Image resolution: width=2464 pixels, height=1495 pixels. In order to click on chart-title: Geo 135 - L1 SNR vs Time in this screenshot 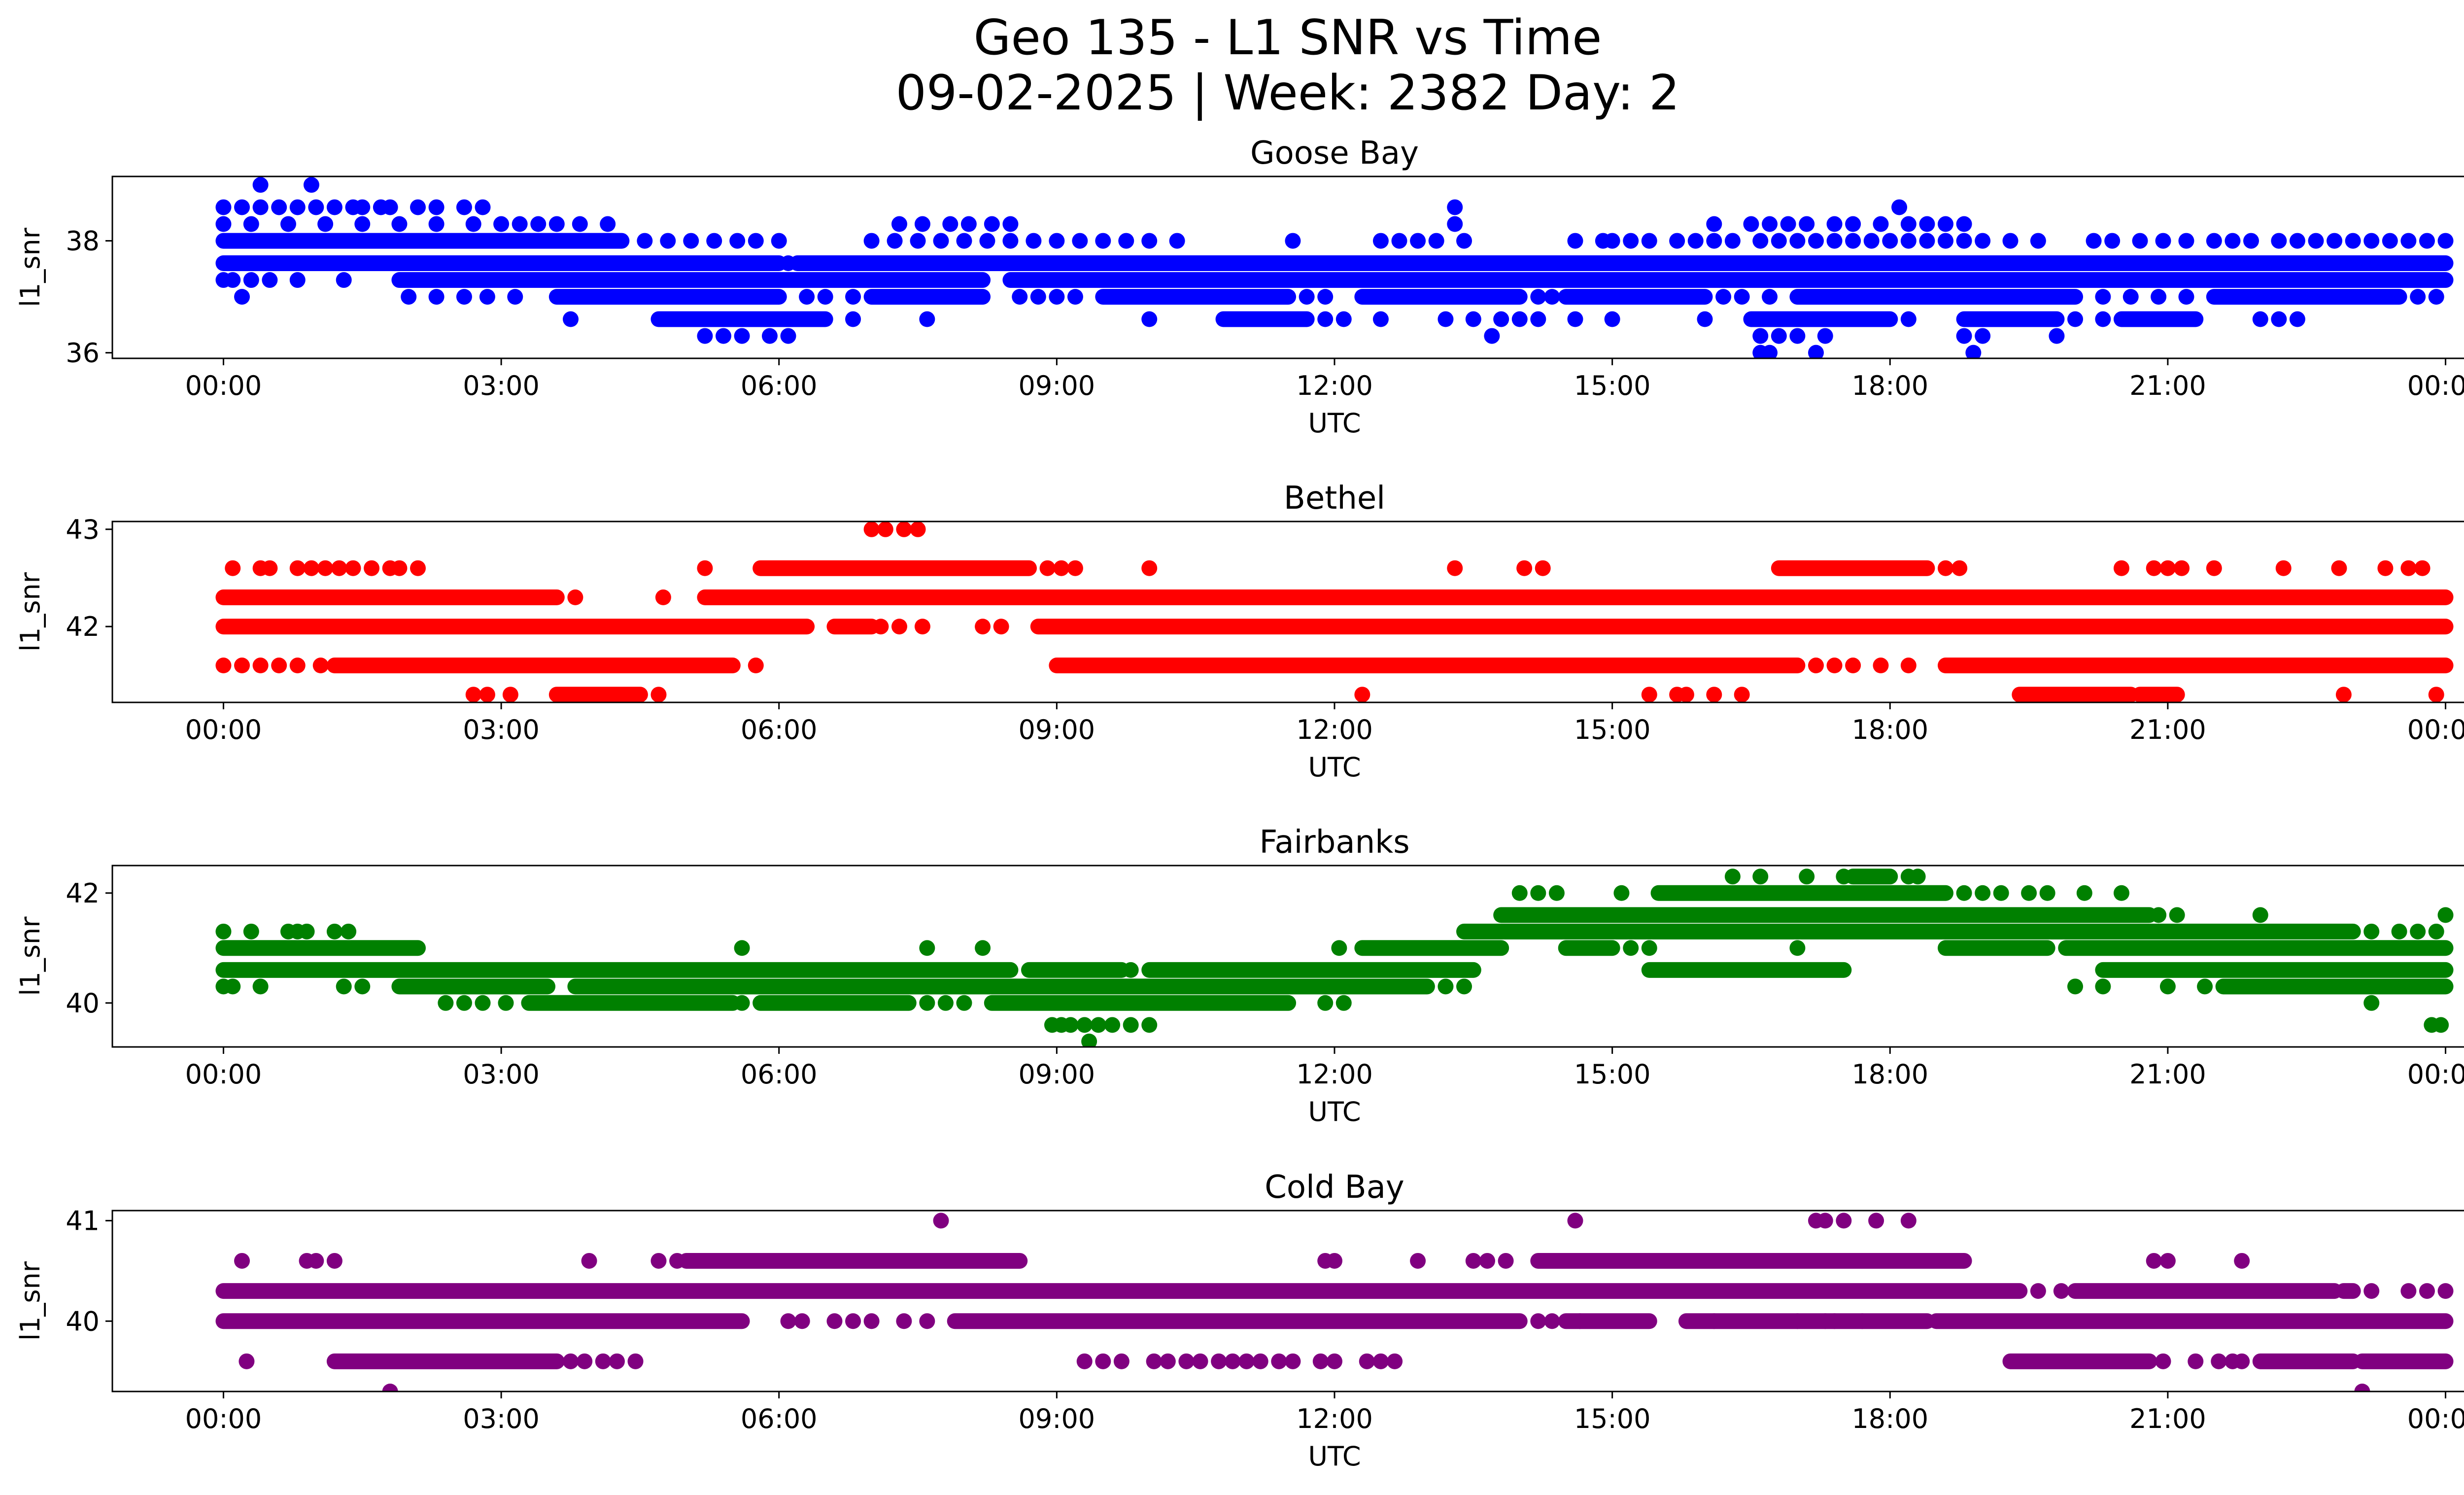, I will do `click(1287, 38)`.